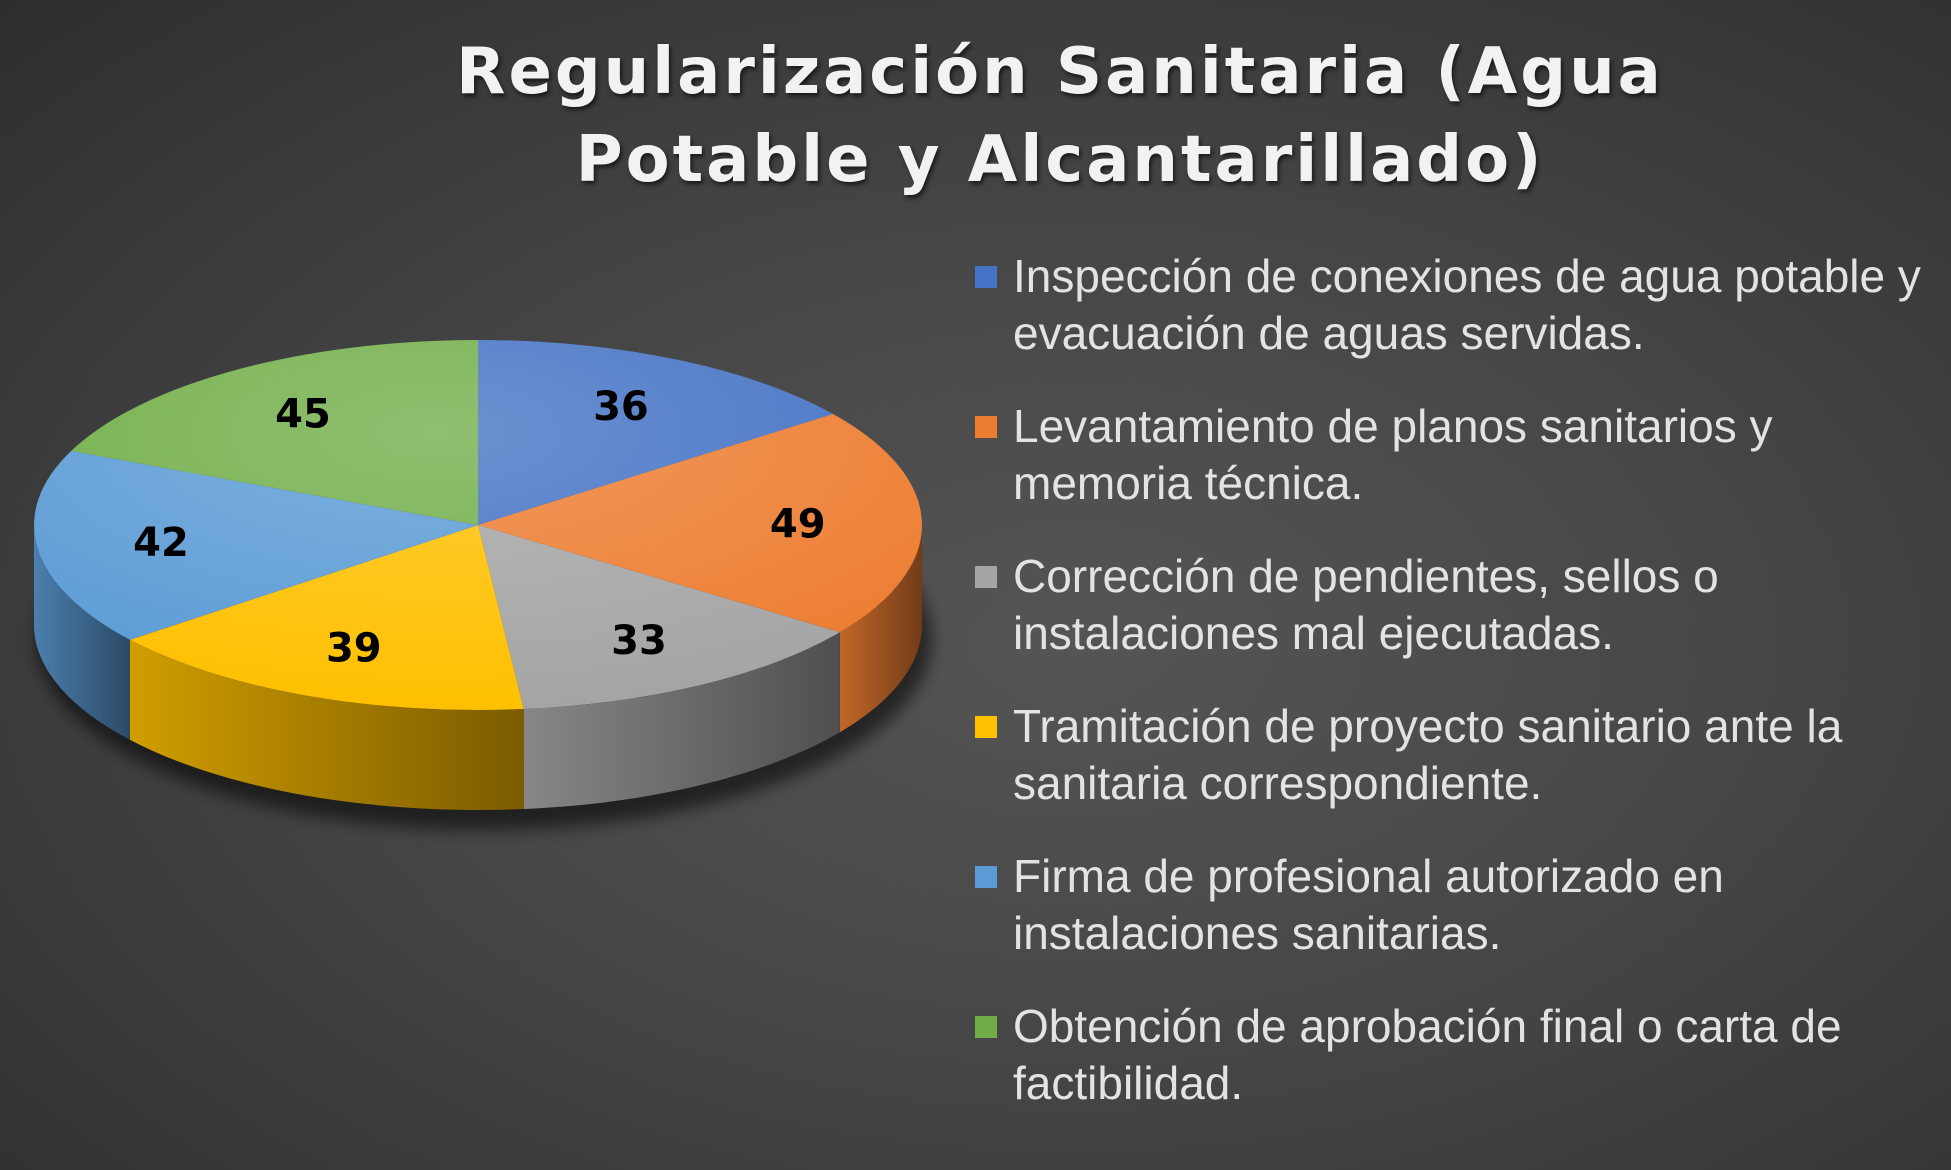  What do you see at coordinates (479, 528) in the screenshot?
I see `pie-data-labels: 36 49 33 39 42 45` at bounding box center [479, 528].